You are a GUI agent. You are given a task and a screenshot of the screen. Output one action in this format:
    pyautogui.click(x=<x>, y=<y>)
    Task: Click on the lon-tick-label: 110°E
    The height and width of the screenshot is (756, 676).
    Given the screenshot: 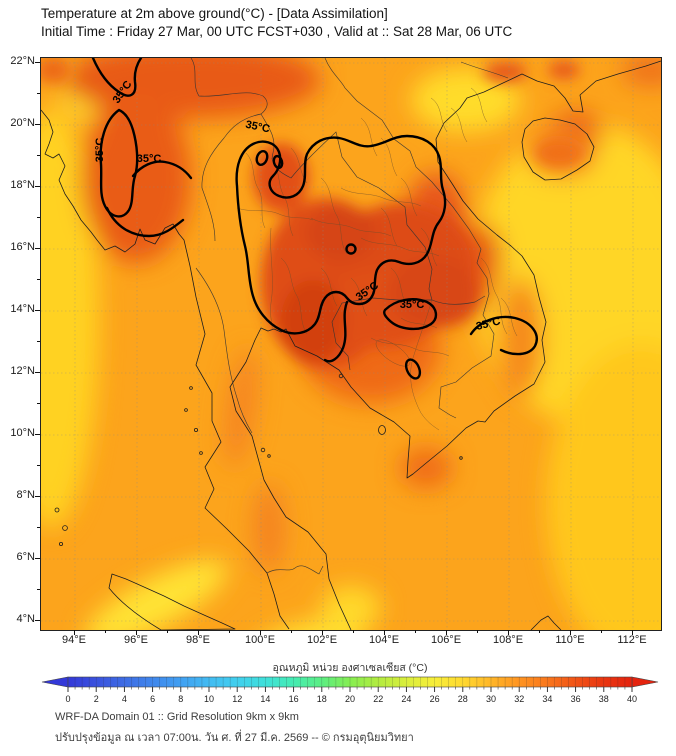 What is the action you would take?
    pyautogui.click(x=570, y=640)
    